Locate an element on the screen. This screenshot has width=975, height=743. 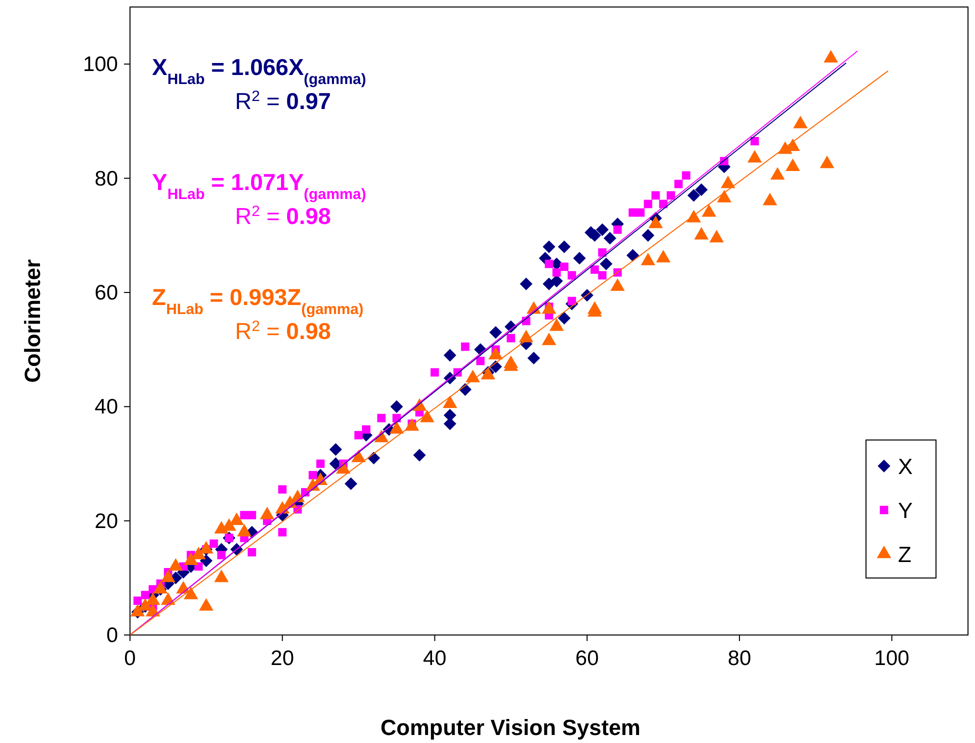
x-tick-label: 0 is located at coordinates (130, 658).